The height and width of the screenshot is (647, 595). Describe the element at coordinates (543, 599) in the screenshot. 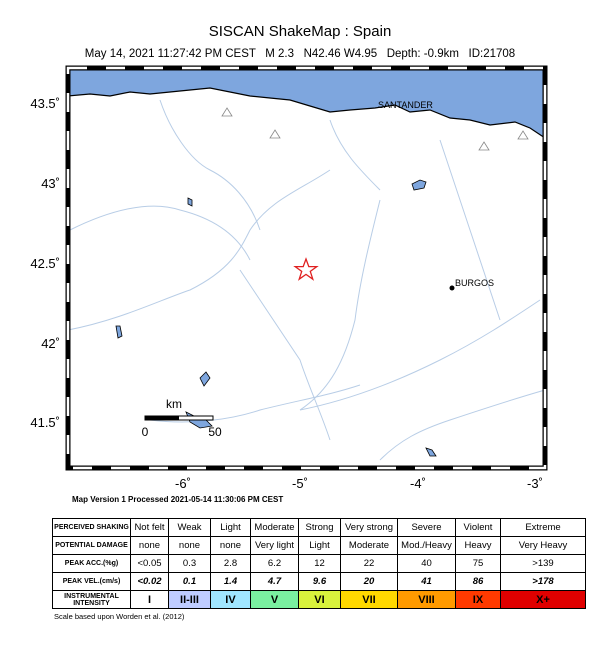

I see `legend-cell: X+` at that location.